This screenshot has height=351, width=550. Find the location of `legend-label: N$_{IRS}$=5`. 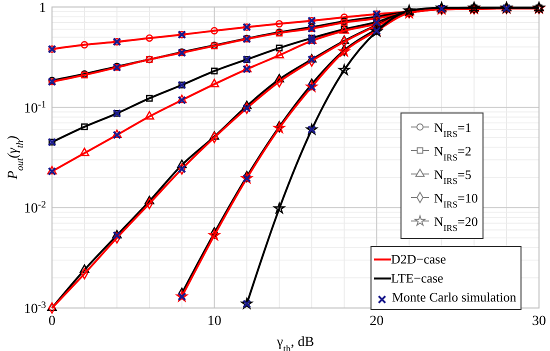

legend-label: N$_{IRS}$=5 is located at coordinates (453, 176).